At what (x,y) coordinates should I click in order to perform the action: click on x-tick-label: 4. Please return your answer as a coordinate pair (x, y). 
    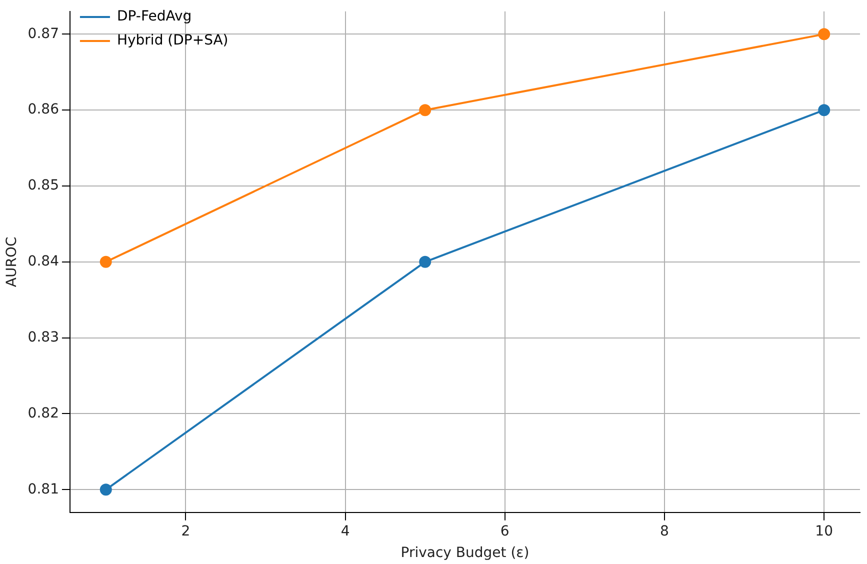
    Looking at the image, I should click on (345, 531).